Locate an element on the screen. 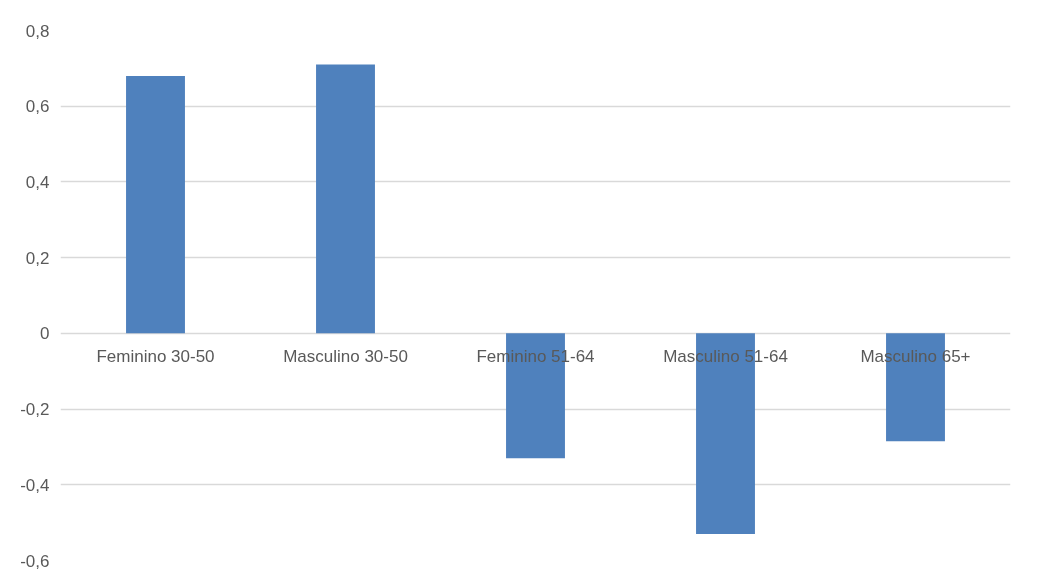  y-tick-label: -0,6 is located at coordinates (35, 561).